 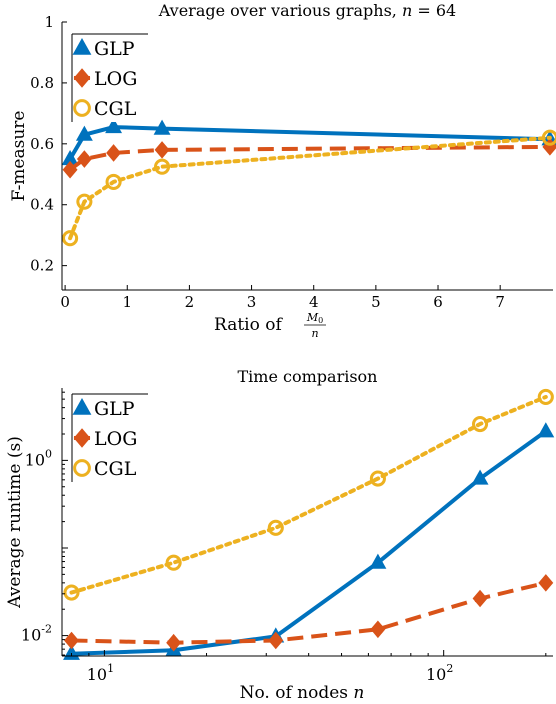 What do you see at coordinates (19, 156) in the screenshot?
I see `y-axis-label: F-measure` at bounding box center [19, 156].